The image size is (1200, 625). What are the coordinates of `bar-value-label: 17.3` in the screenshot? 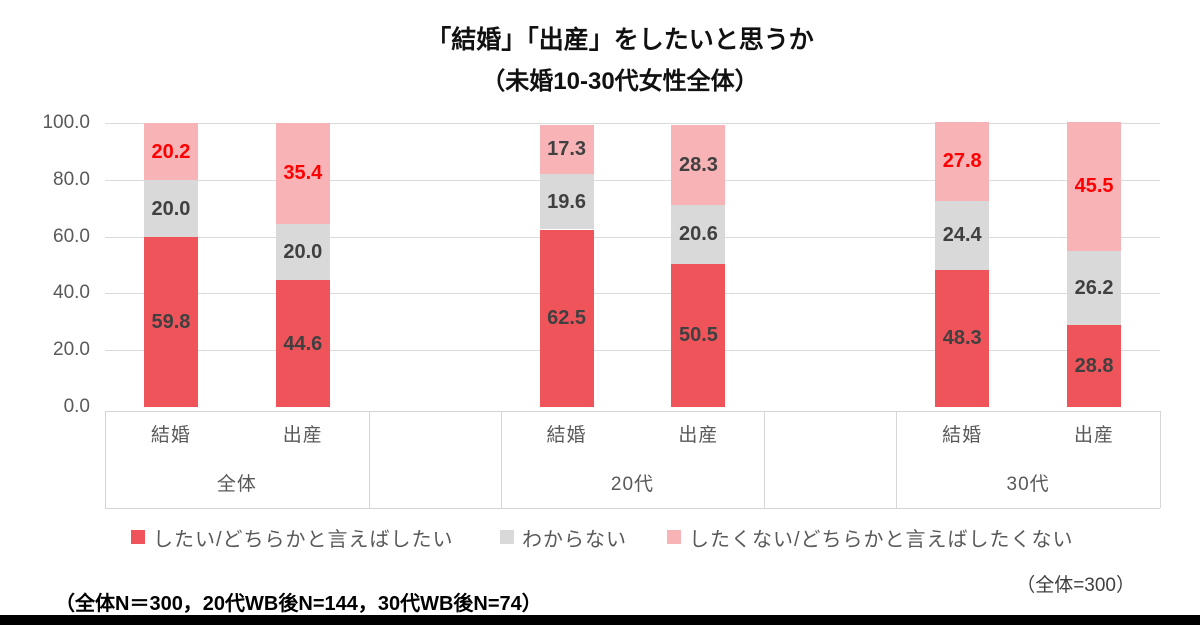 It's located at (567, 149).